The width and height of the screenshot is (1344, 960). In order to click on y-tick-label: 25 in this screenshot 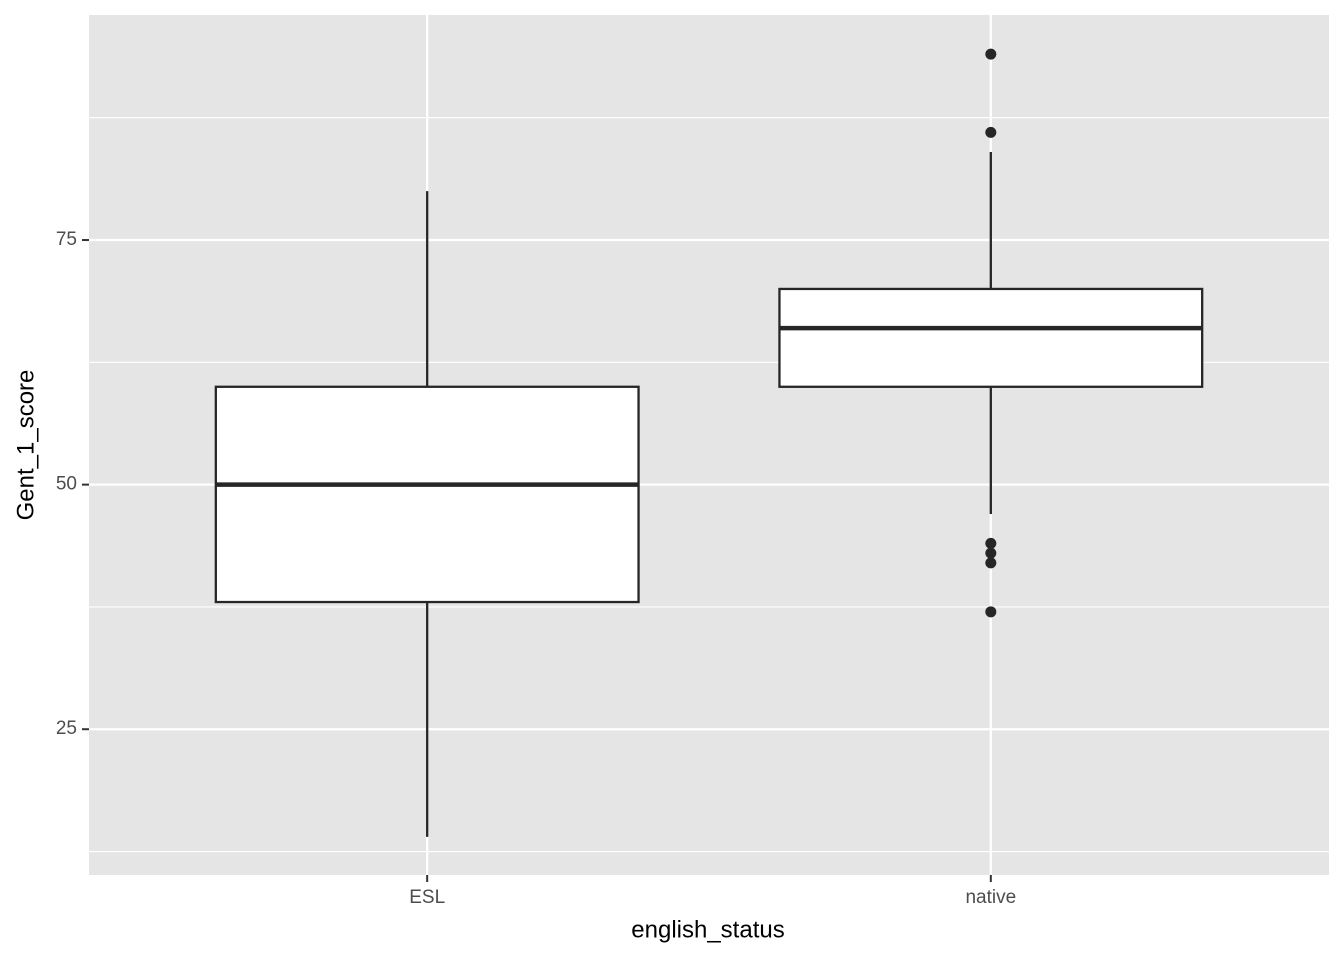, I will do `click(66, 728)`.